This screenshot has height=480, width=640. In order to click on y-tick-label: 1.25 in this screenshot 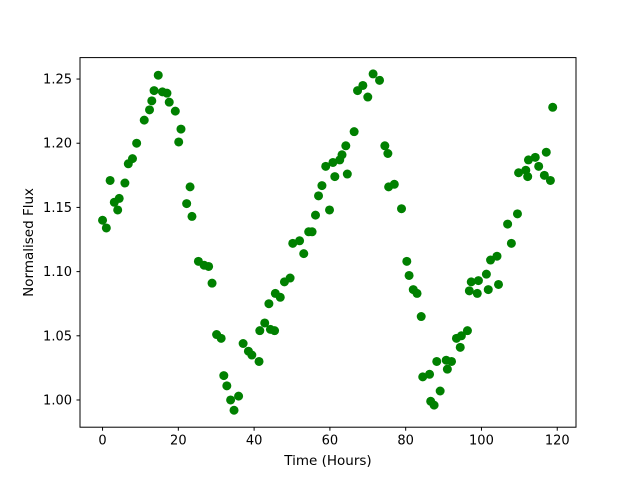, I will do `click(57, 80)`.